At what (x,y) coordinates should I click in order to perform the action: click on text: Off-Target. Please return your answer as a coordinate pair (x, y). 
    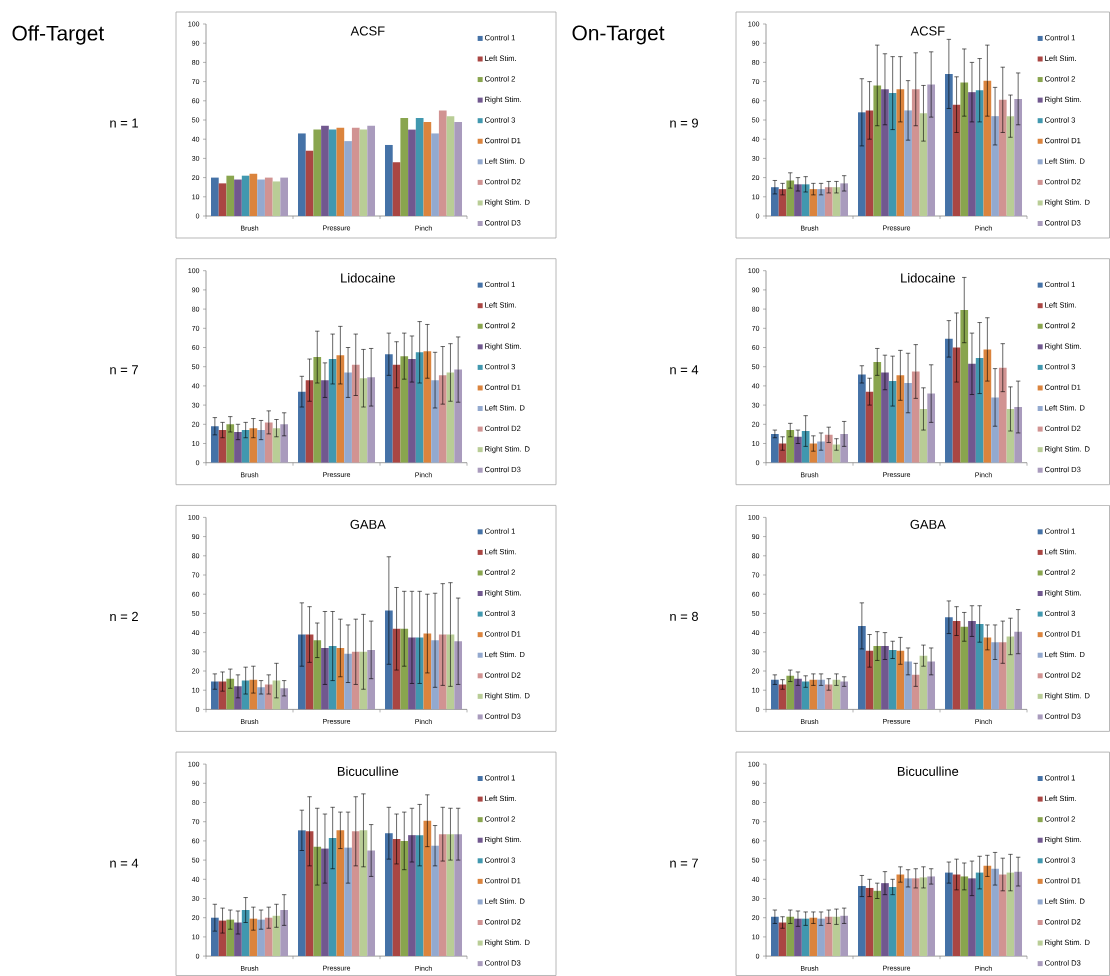
    Looking at the image, I should click on (58, 35).